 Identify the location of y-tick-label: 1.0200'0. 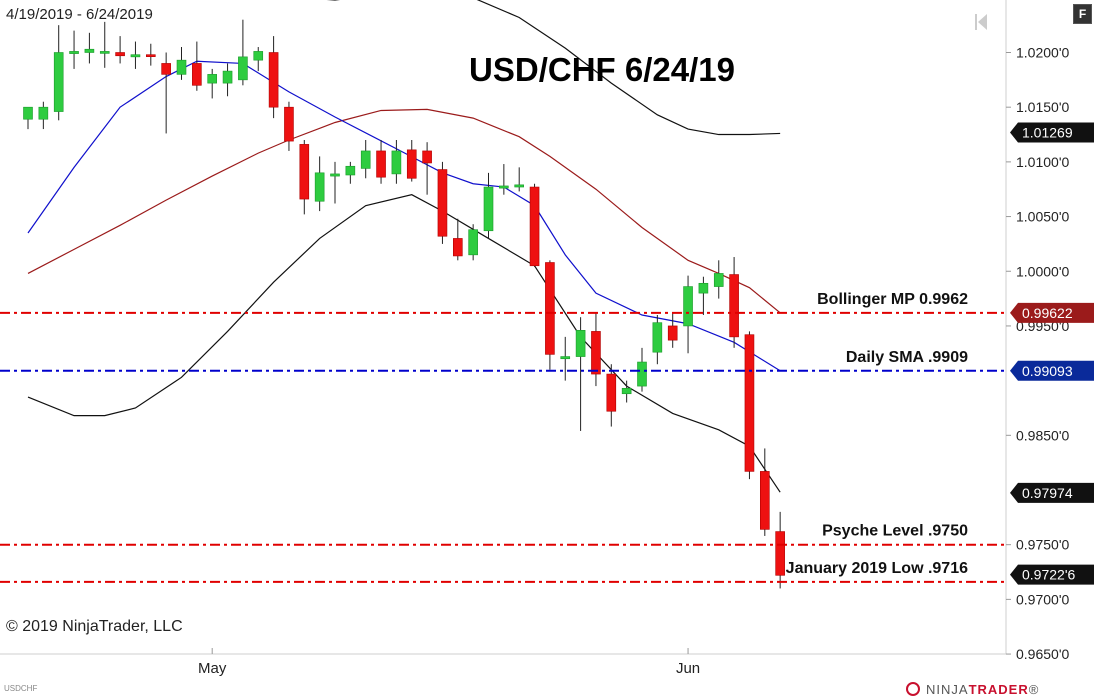
(1042, 53).